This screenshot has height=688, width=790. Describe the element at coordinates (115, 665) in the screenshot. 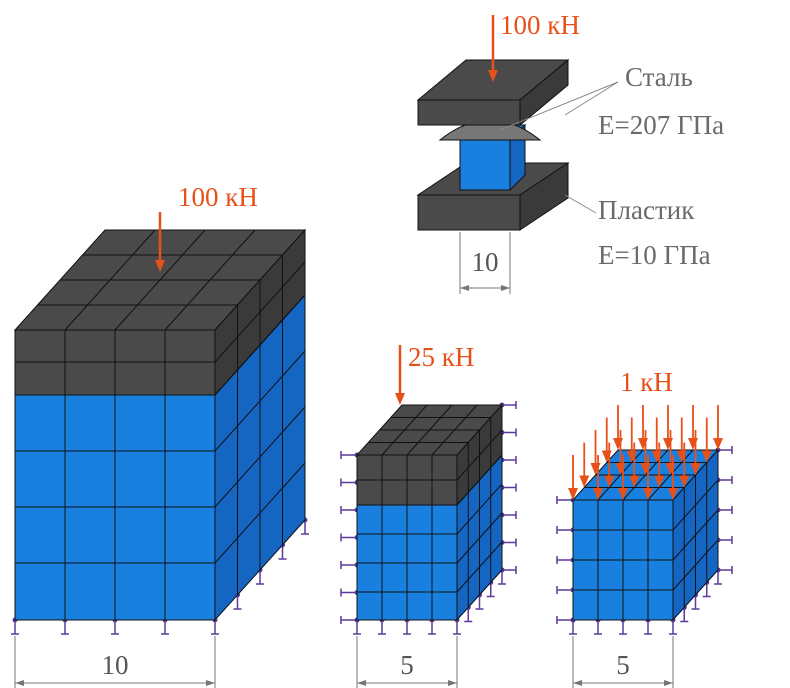

I see `model-dimension: 10` at that location.